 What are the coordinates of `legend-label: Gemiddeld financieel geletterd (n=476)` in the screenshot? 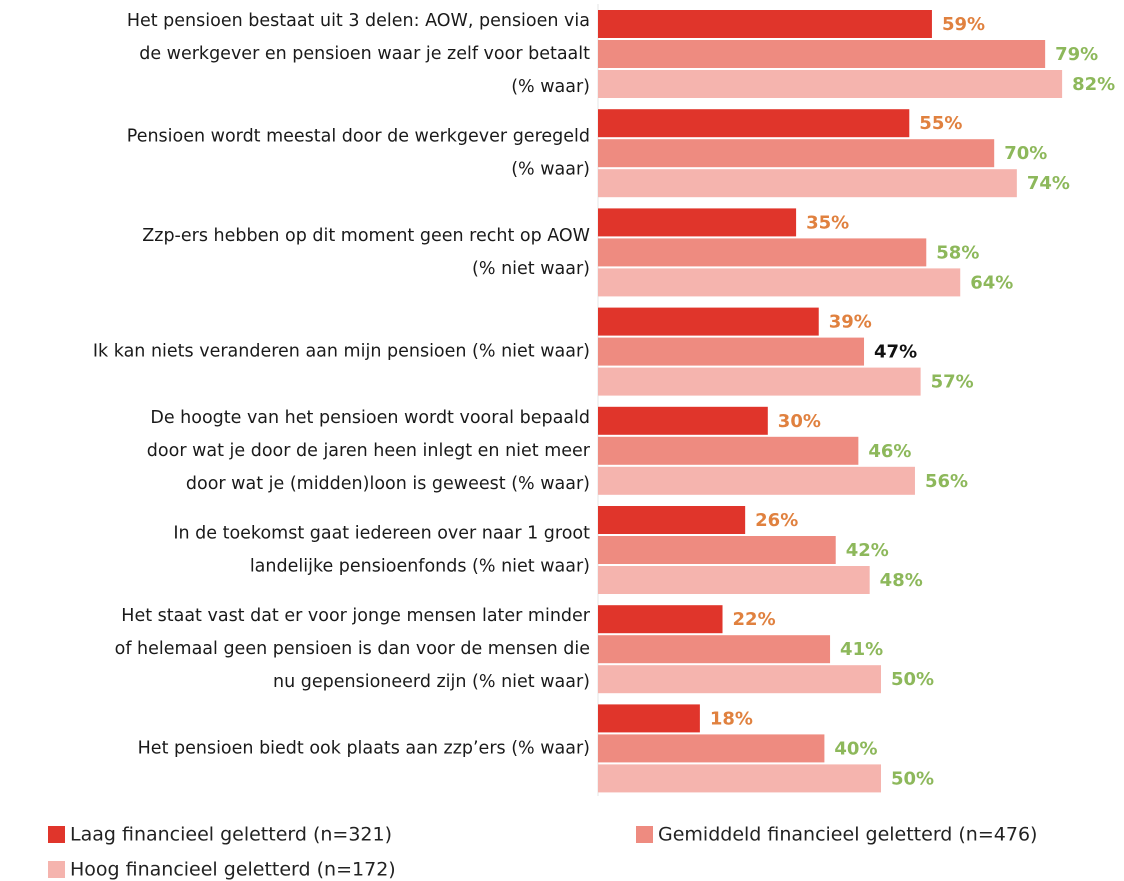 It's located at (847, 835).